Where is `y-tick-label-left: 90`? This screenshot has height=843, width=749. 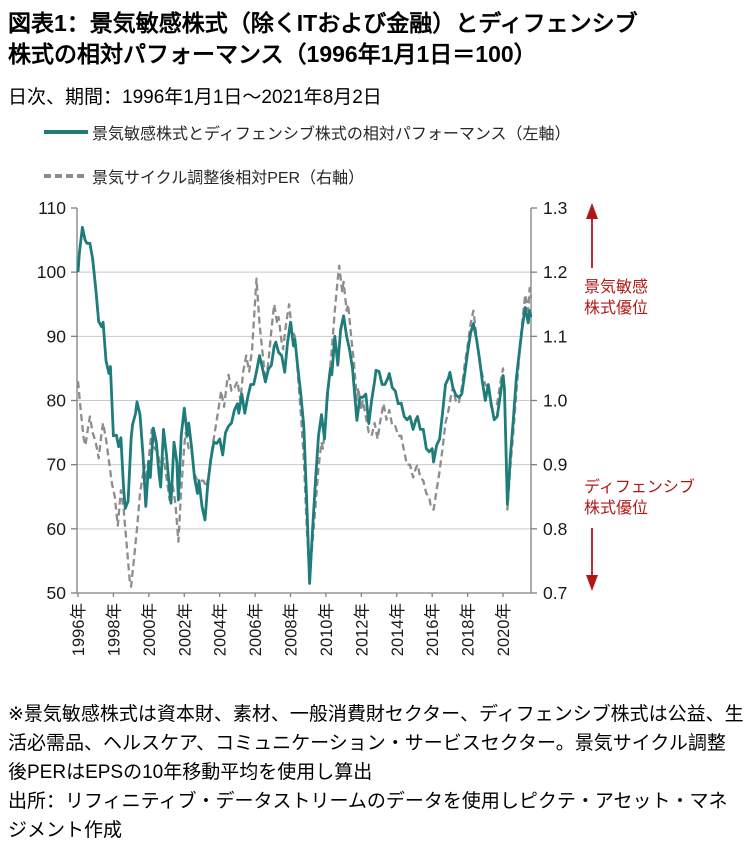
y-tick-label-left: 90 is located at coordinates (57, 336).